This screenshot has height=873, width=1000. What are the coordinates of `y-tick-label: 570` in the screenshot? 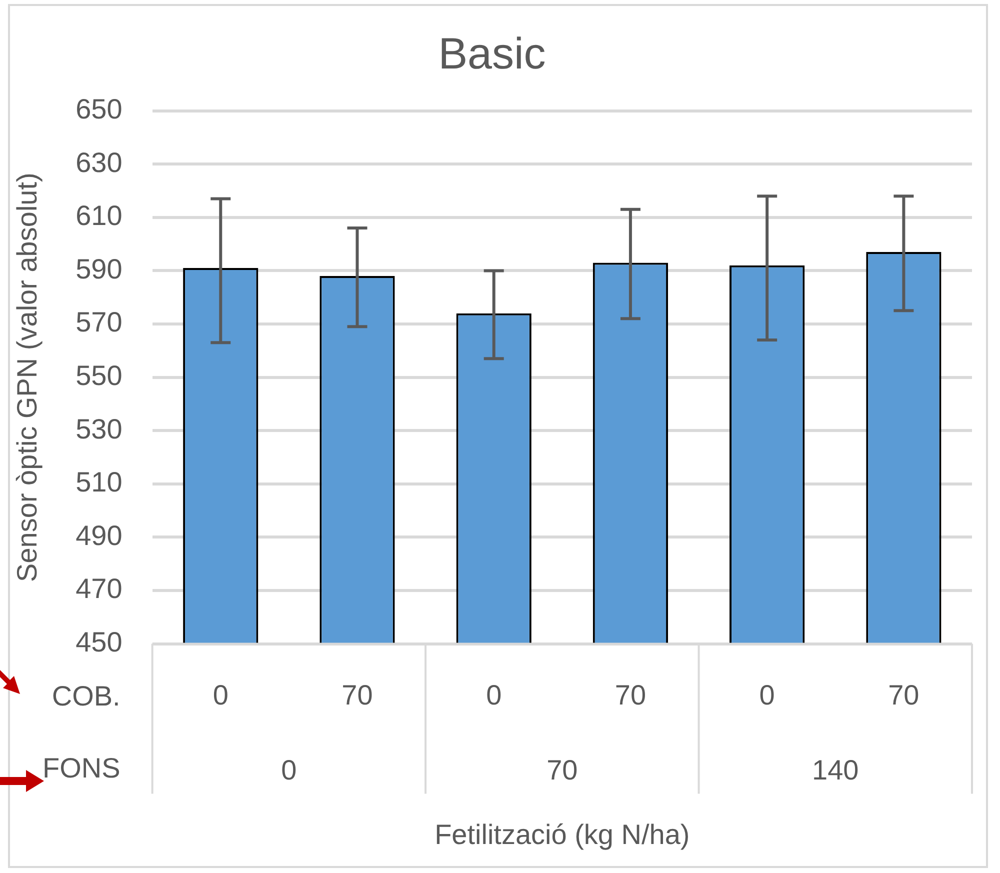 It's located at (99, 322).